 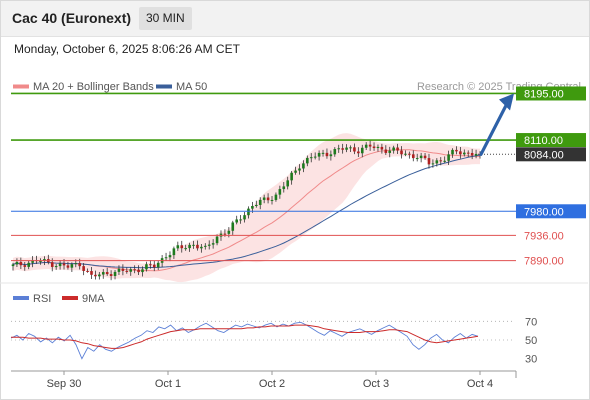 I want to click on timestamp: Monday, October 6, 2025 8:06:26 AM CET, so click(x=127, y=49).